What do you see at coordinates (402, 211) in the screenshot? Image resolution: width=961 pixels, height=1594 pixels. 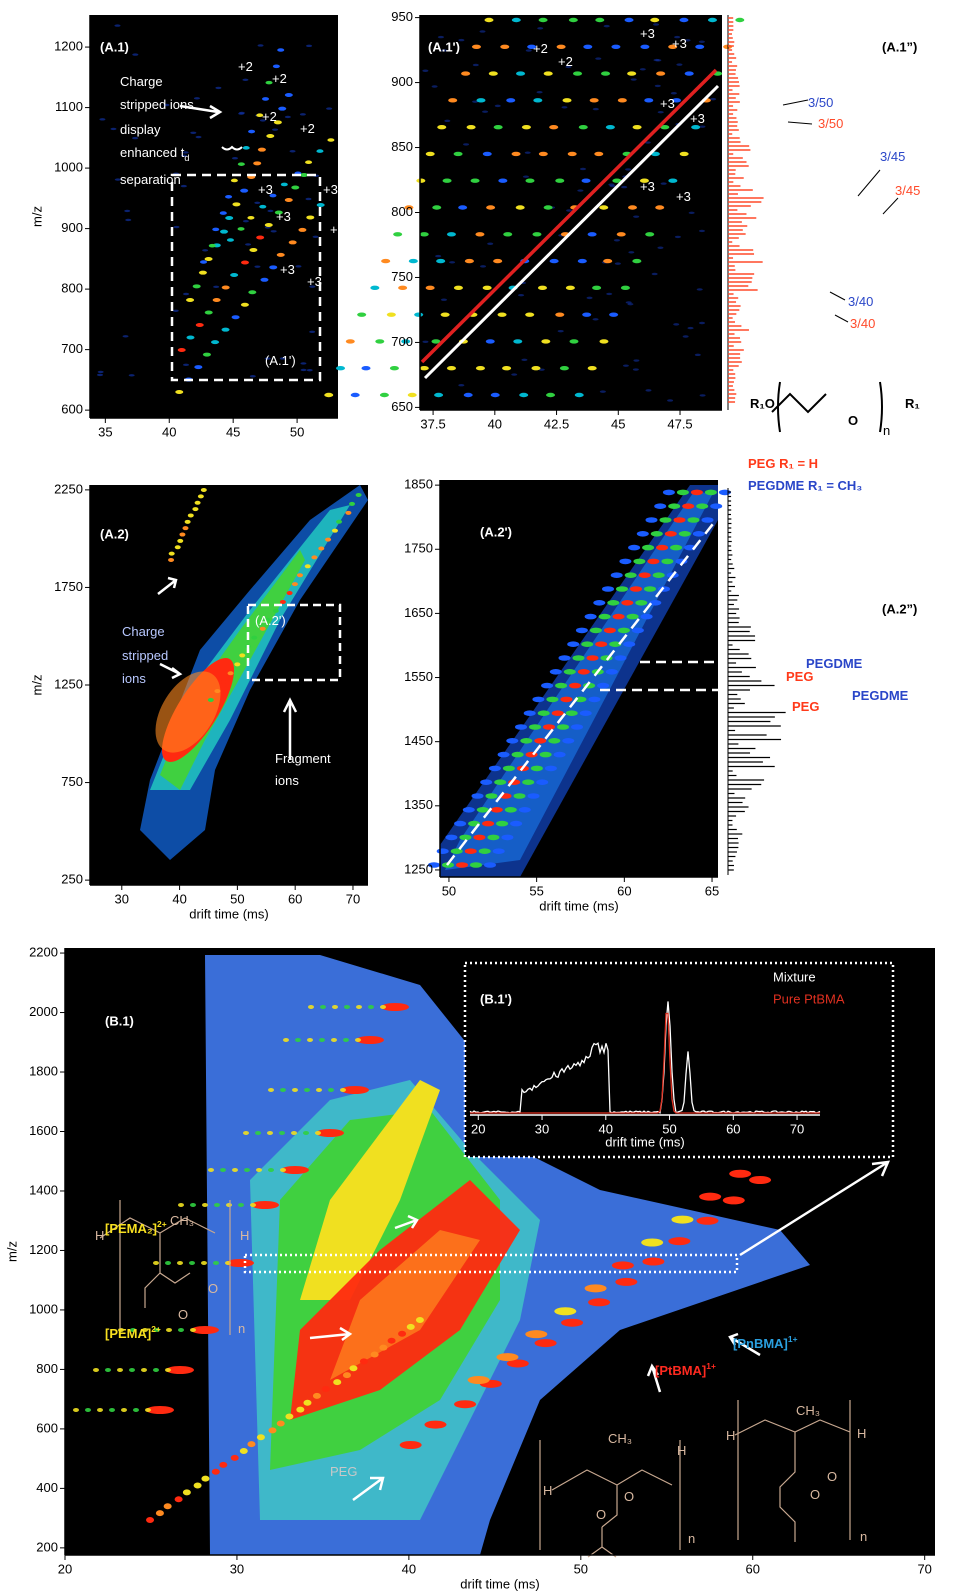 I see `y-tick-label: 800` at bounding box center [402, 211].